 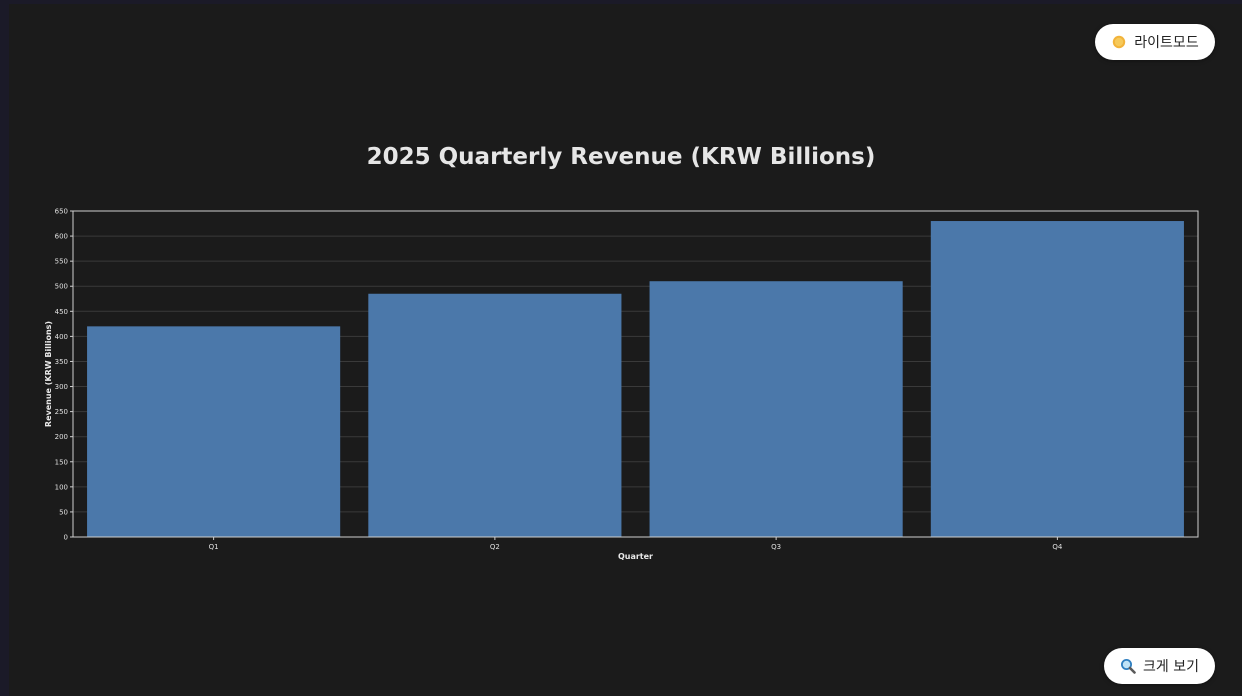 I want to click on y-tick-label: 450, so click(x=61, y=312).